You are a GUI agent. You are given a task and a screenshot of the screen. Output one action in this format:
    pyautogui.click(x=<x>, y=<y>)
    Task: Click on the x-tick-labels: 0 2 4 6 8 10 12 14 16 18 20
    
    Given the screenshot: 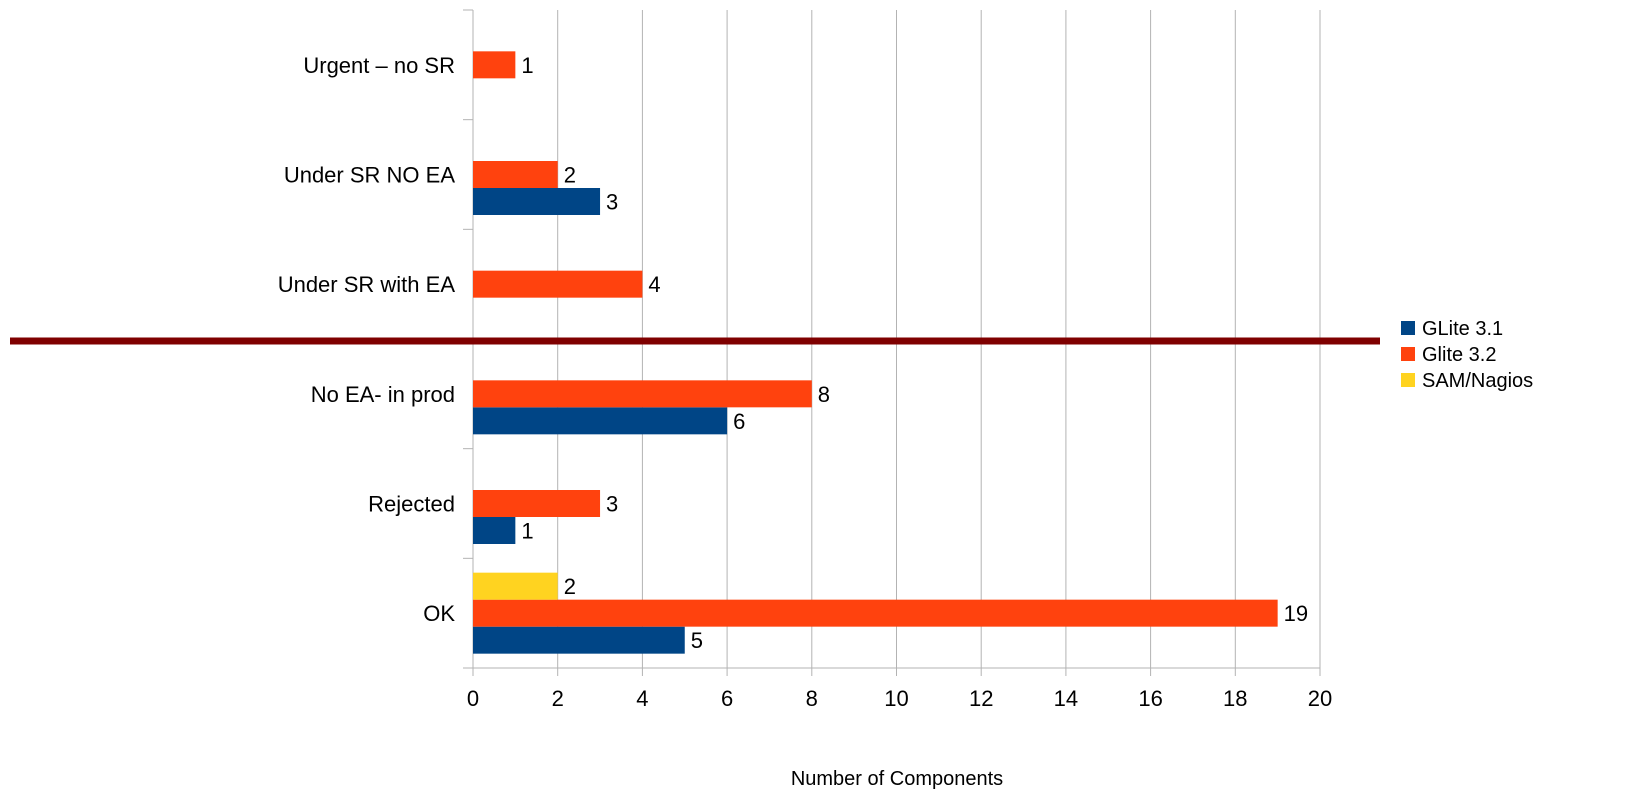 What is the action you would take?
    pyautogui.click(x=899, y=698)
    